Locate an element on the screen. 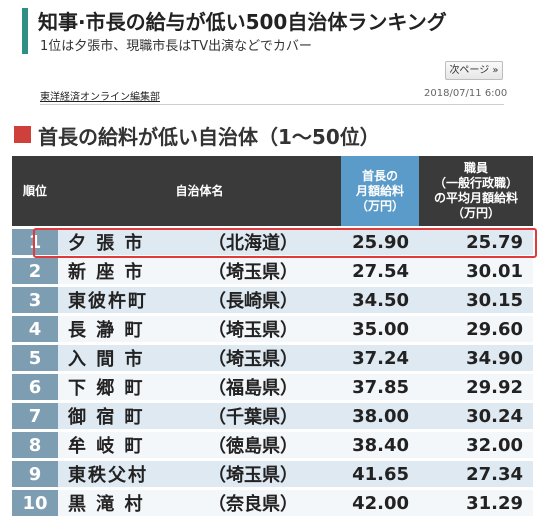 This screenshot has height=519, width=544. municipality-name: 牟 岐 町 is located at coordinates (106, 446).